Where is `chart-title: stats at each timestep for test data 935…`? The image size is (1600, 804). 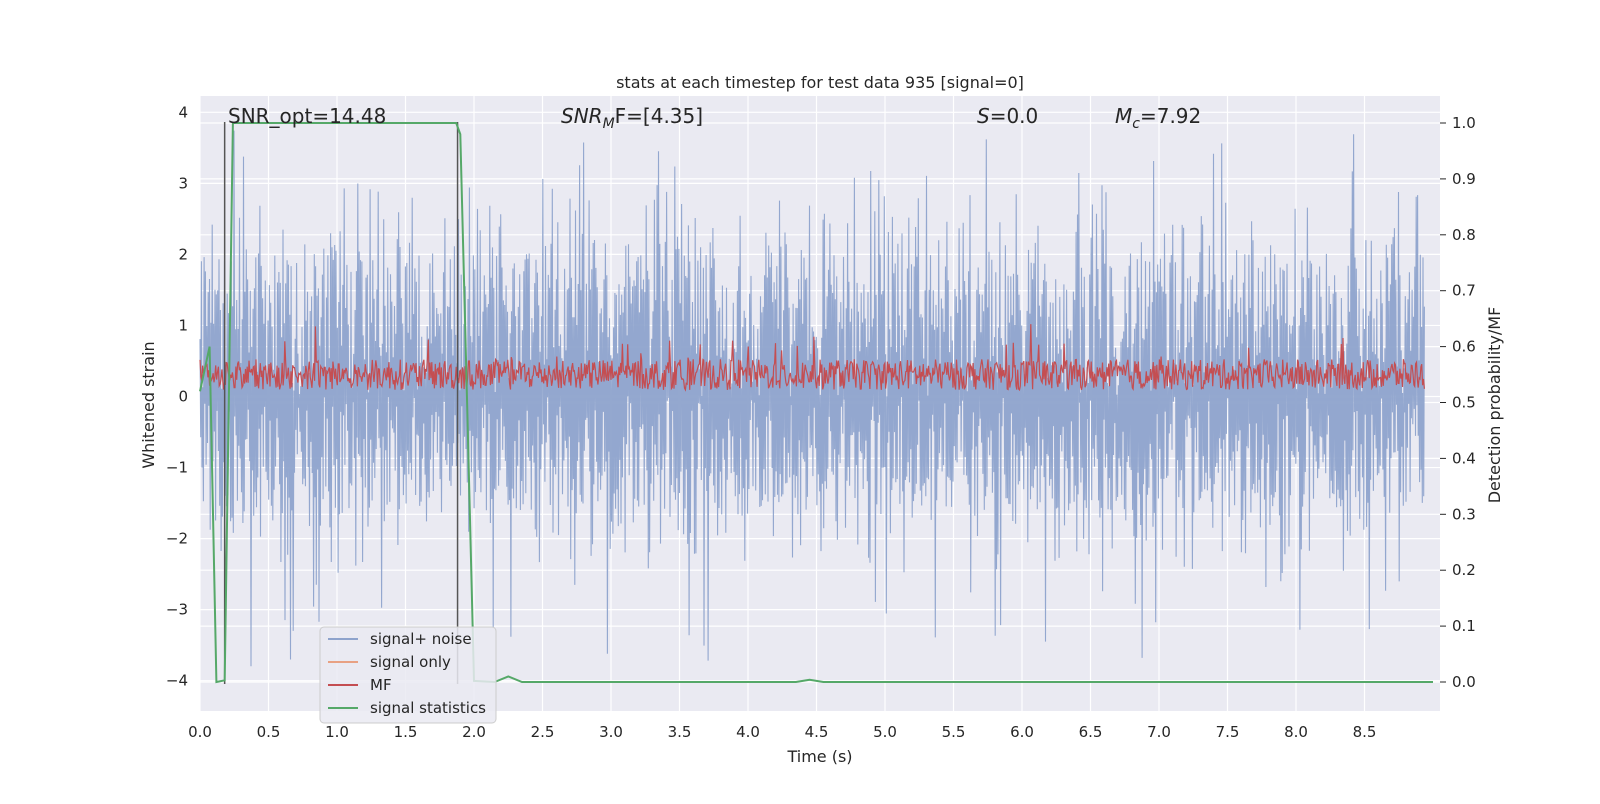
chart-title: stats at each timestep for test data 935… is located at coordinates (820, 82).